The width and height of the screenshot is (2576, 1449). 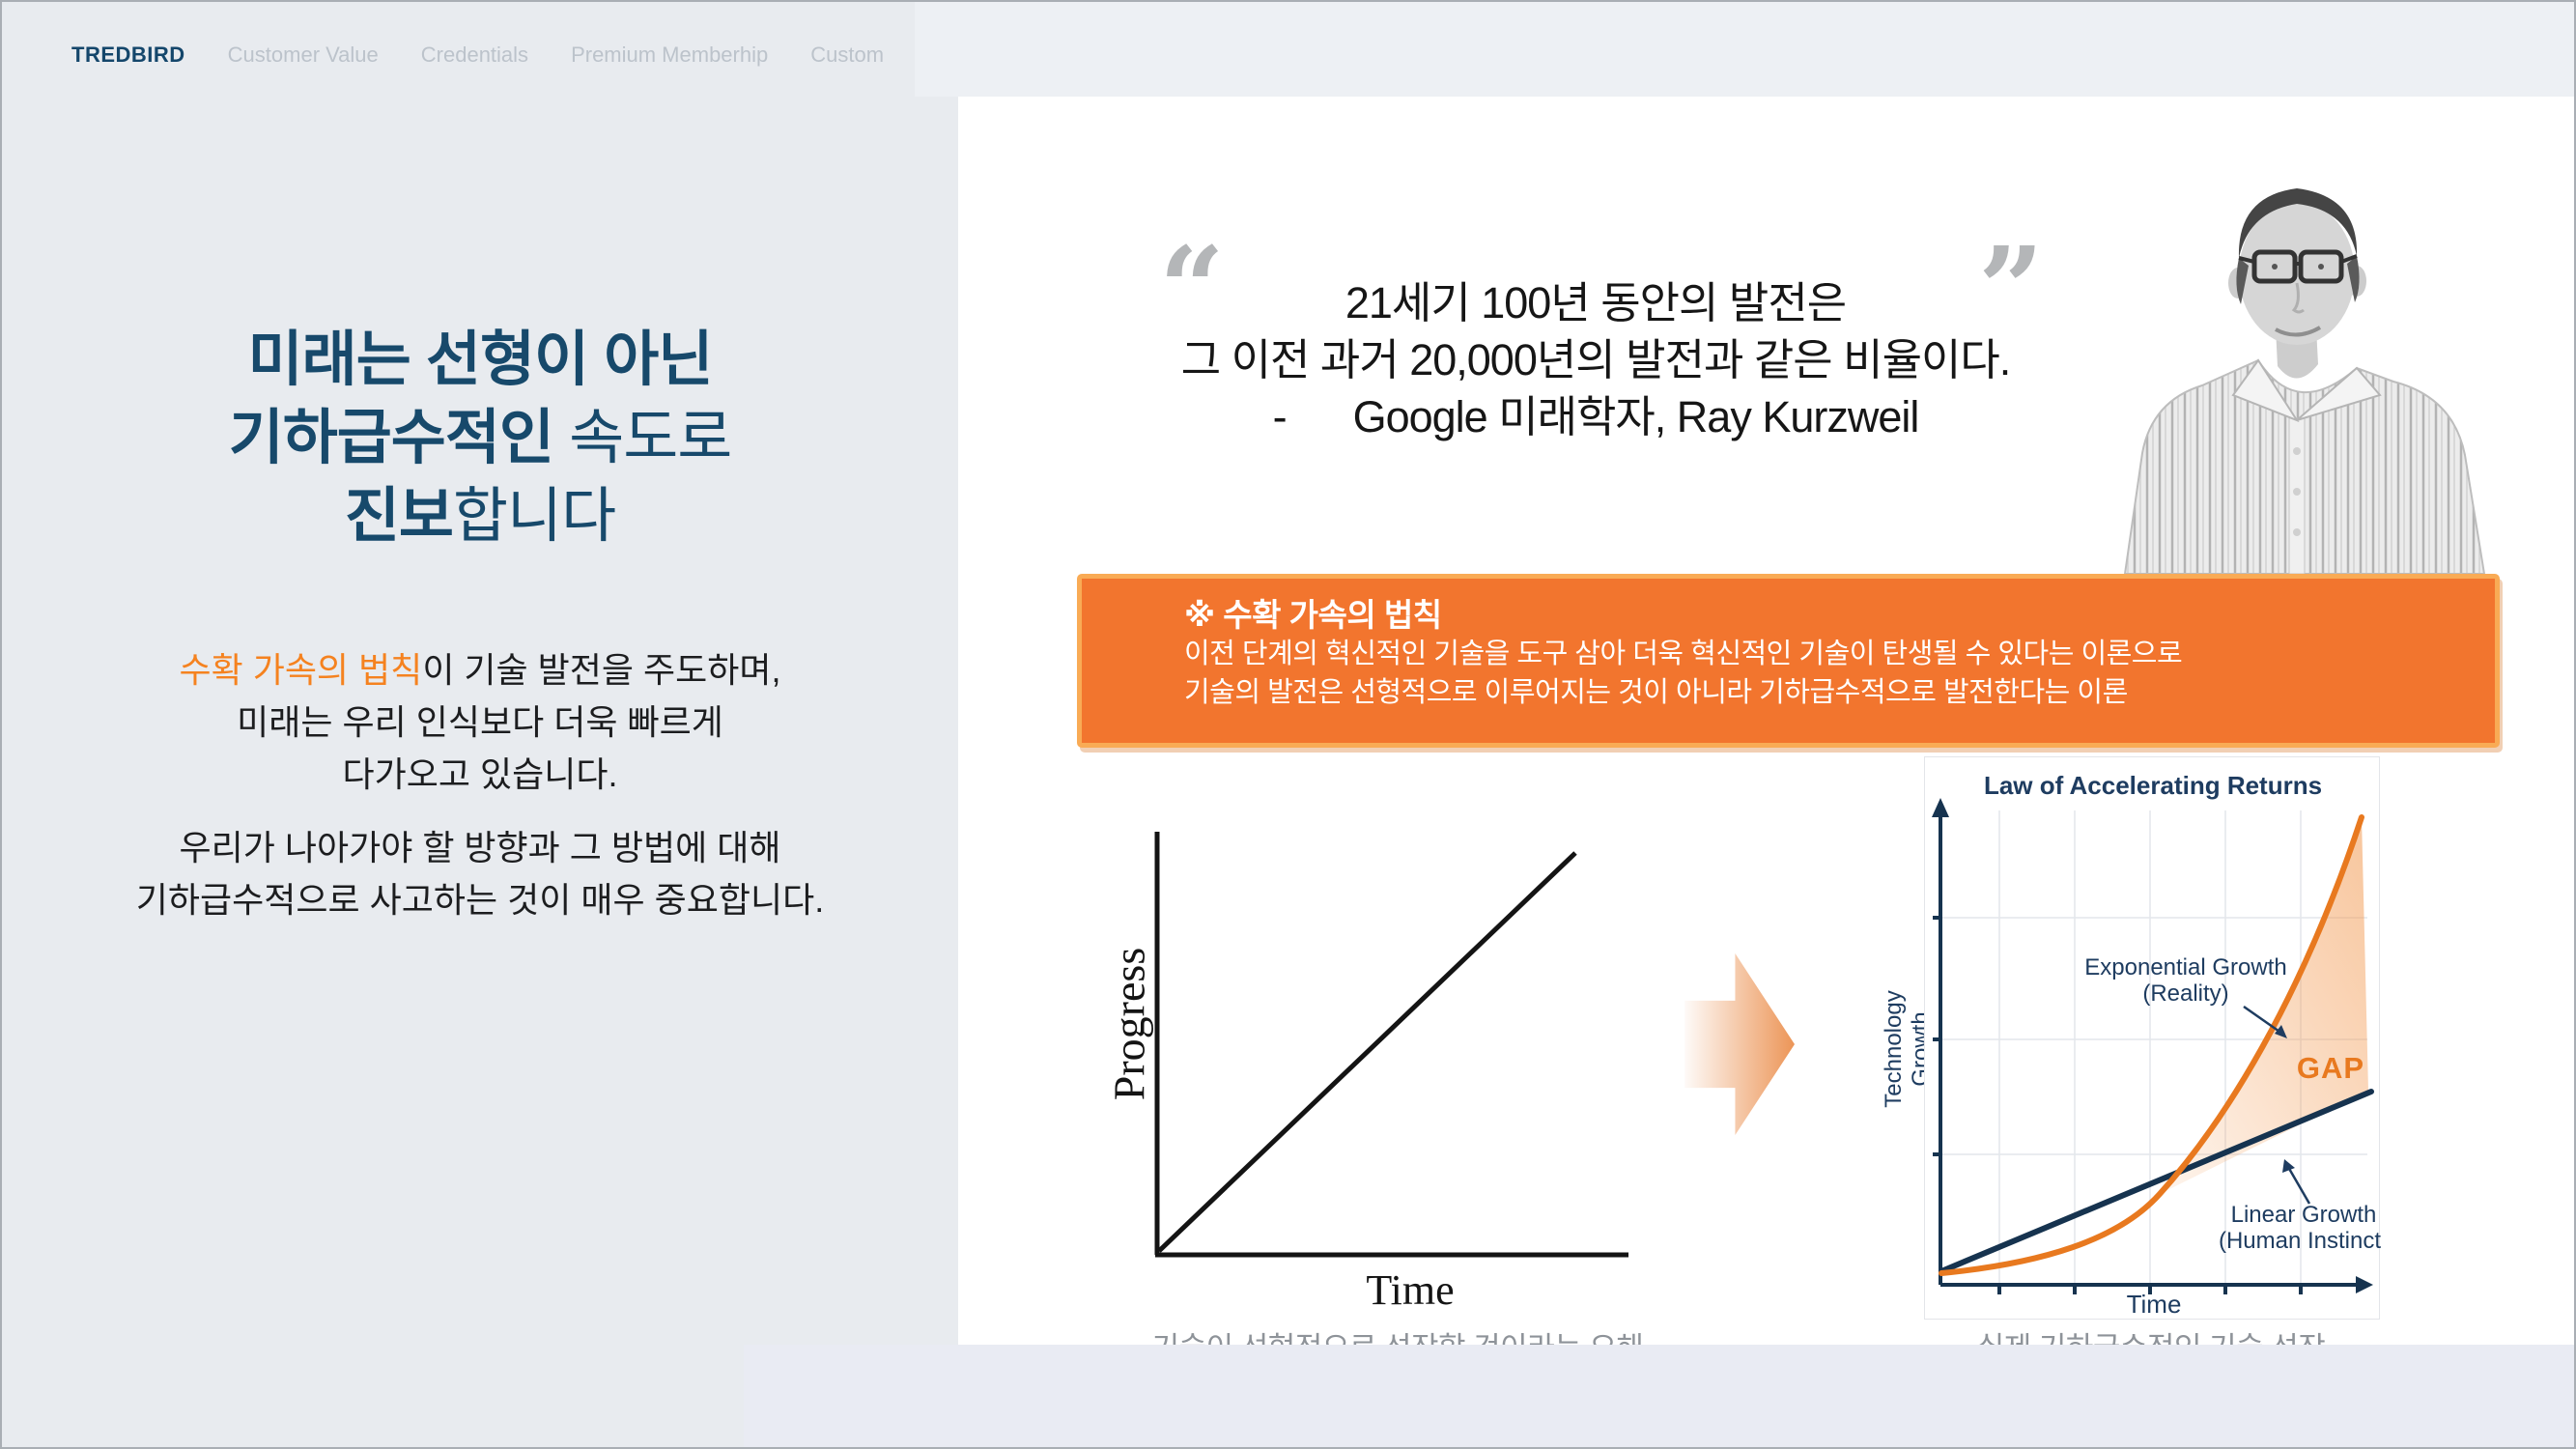 I want to click on lin-label-line1: Linear Growth, so click(x=2304, y=1215).